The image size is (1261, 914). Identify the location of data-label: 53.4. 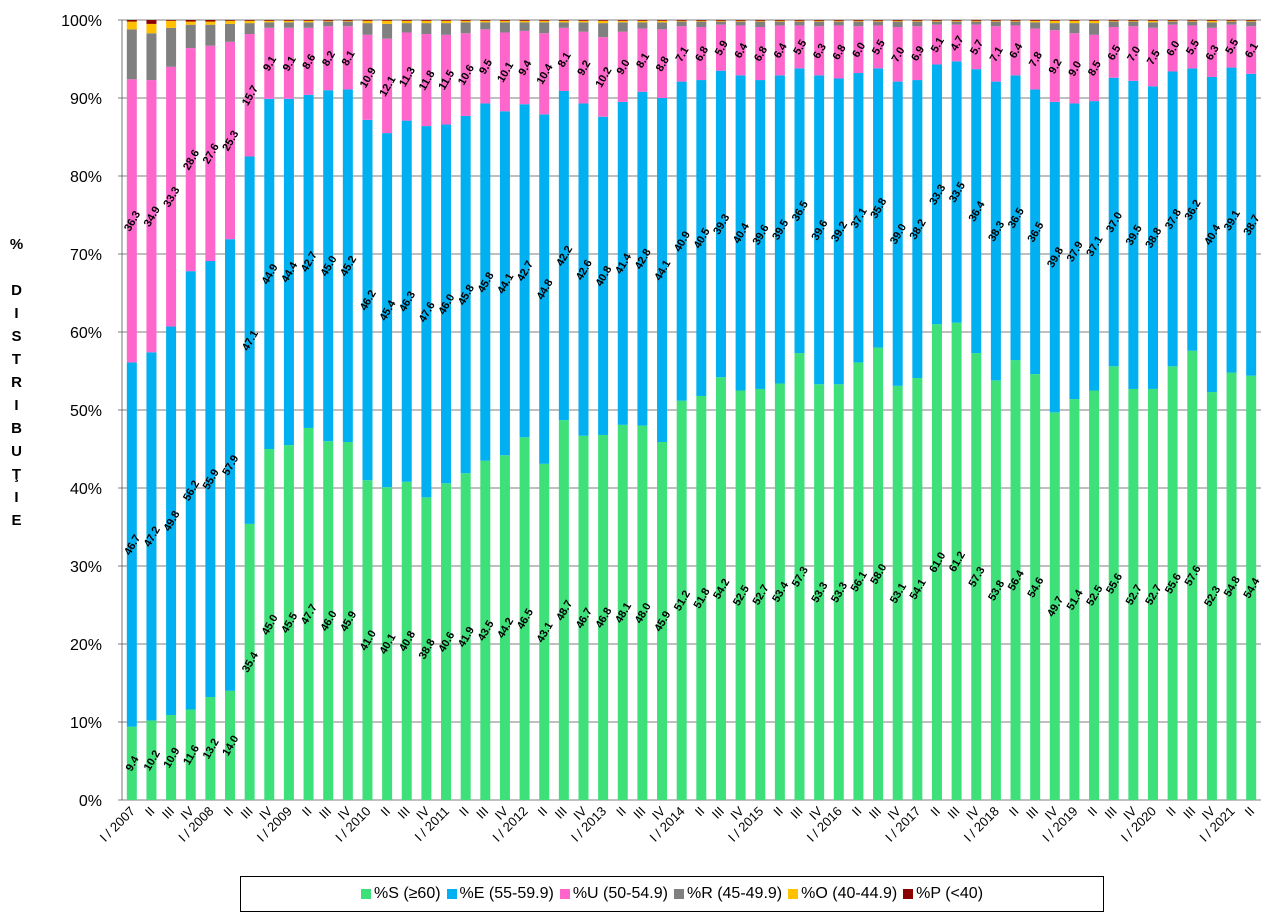
(781, 591).